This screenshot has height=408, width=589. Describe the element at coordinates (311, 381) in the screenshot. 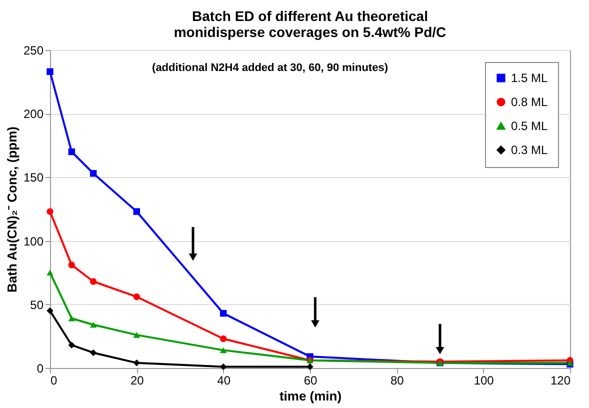

I see `x-tick-label: 60` at that location.